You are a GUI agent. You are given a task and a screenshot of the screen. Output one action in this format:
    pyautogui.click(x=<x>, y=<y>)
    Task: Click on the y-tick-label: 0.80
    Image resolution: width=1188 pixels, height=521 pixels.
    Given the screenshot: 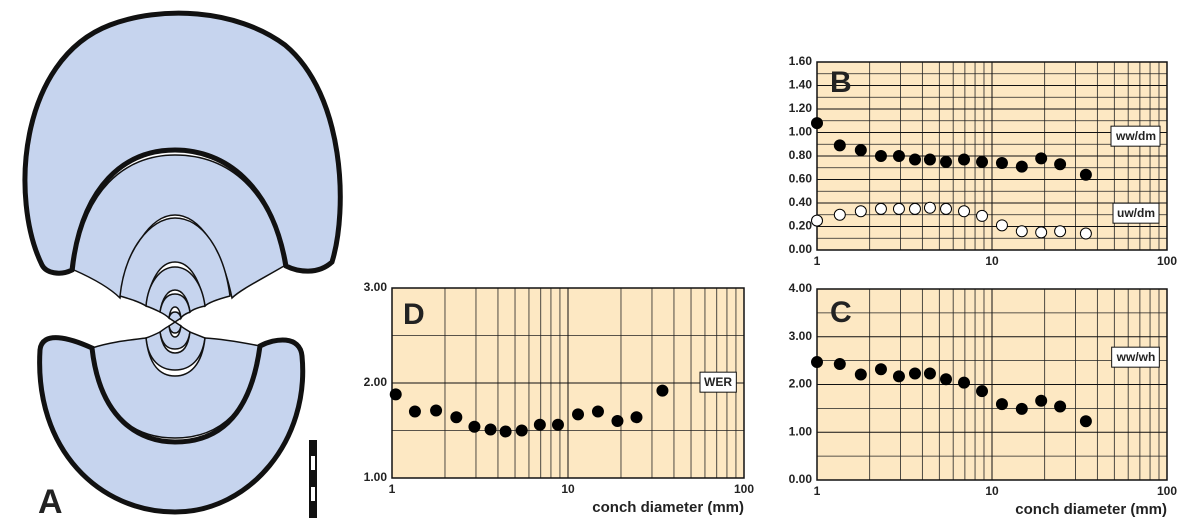 What is the action you would take?
    pyautogui.click(x=801, y=155)
    